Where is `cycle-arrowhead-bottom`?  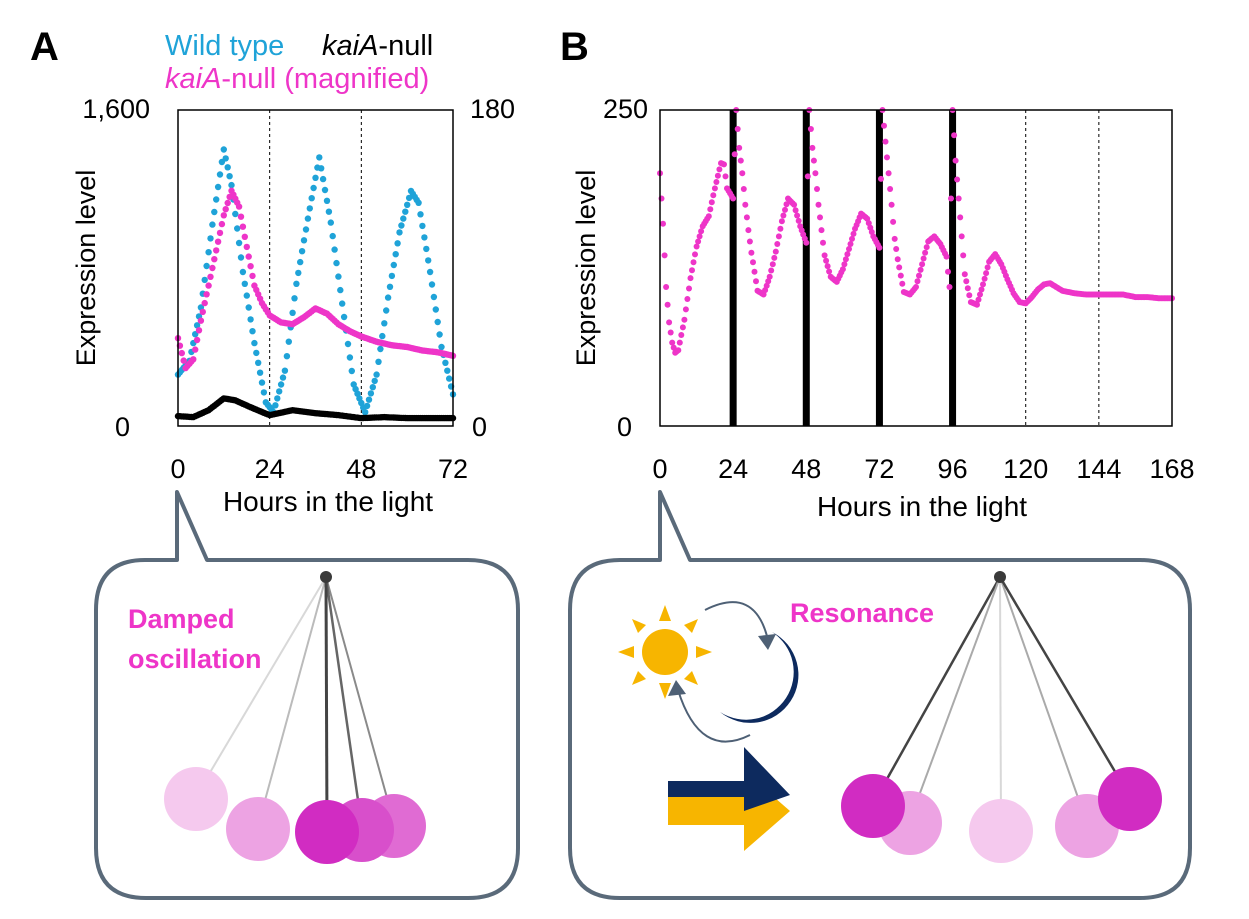
cycle-arrowhead-bottom is located at coordinates (677, 688).